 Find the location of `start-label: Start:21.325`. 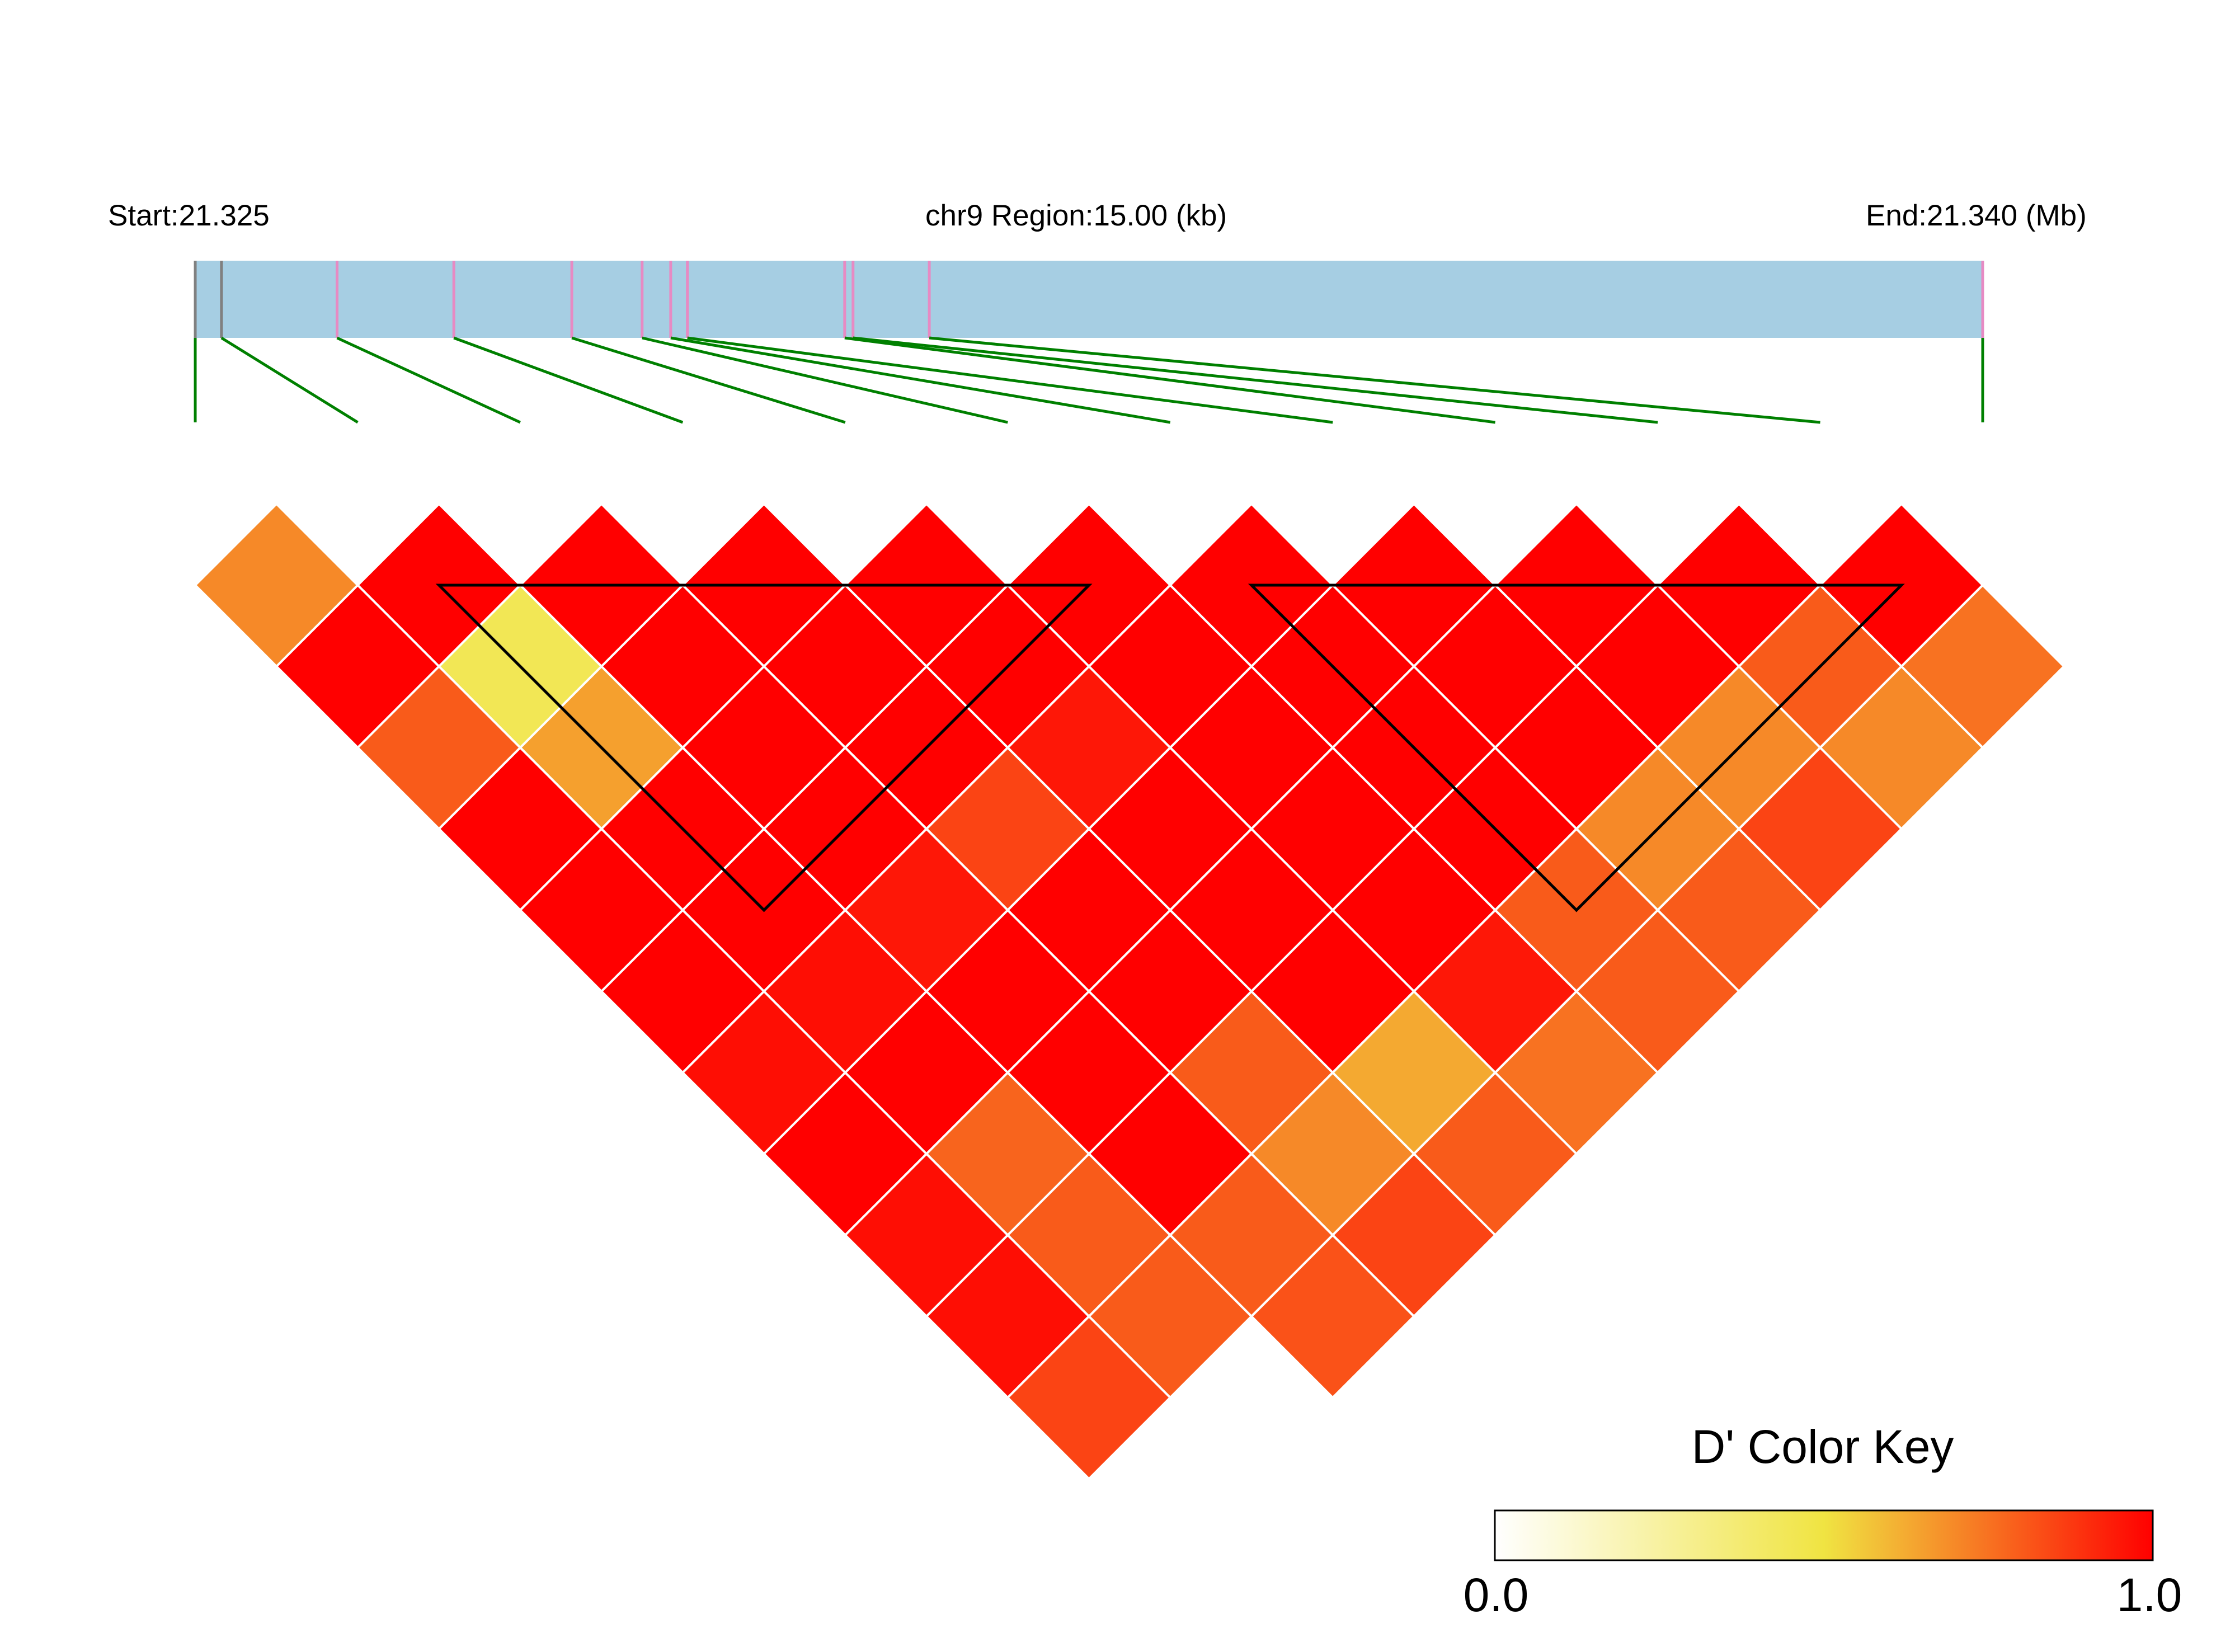

start-label: Start:21.325 is located at coordinates (189, 216).